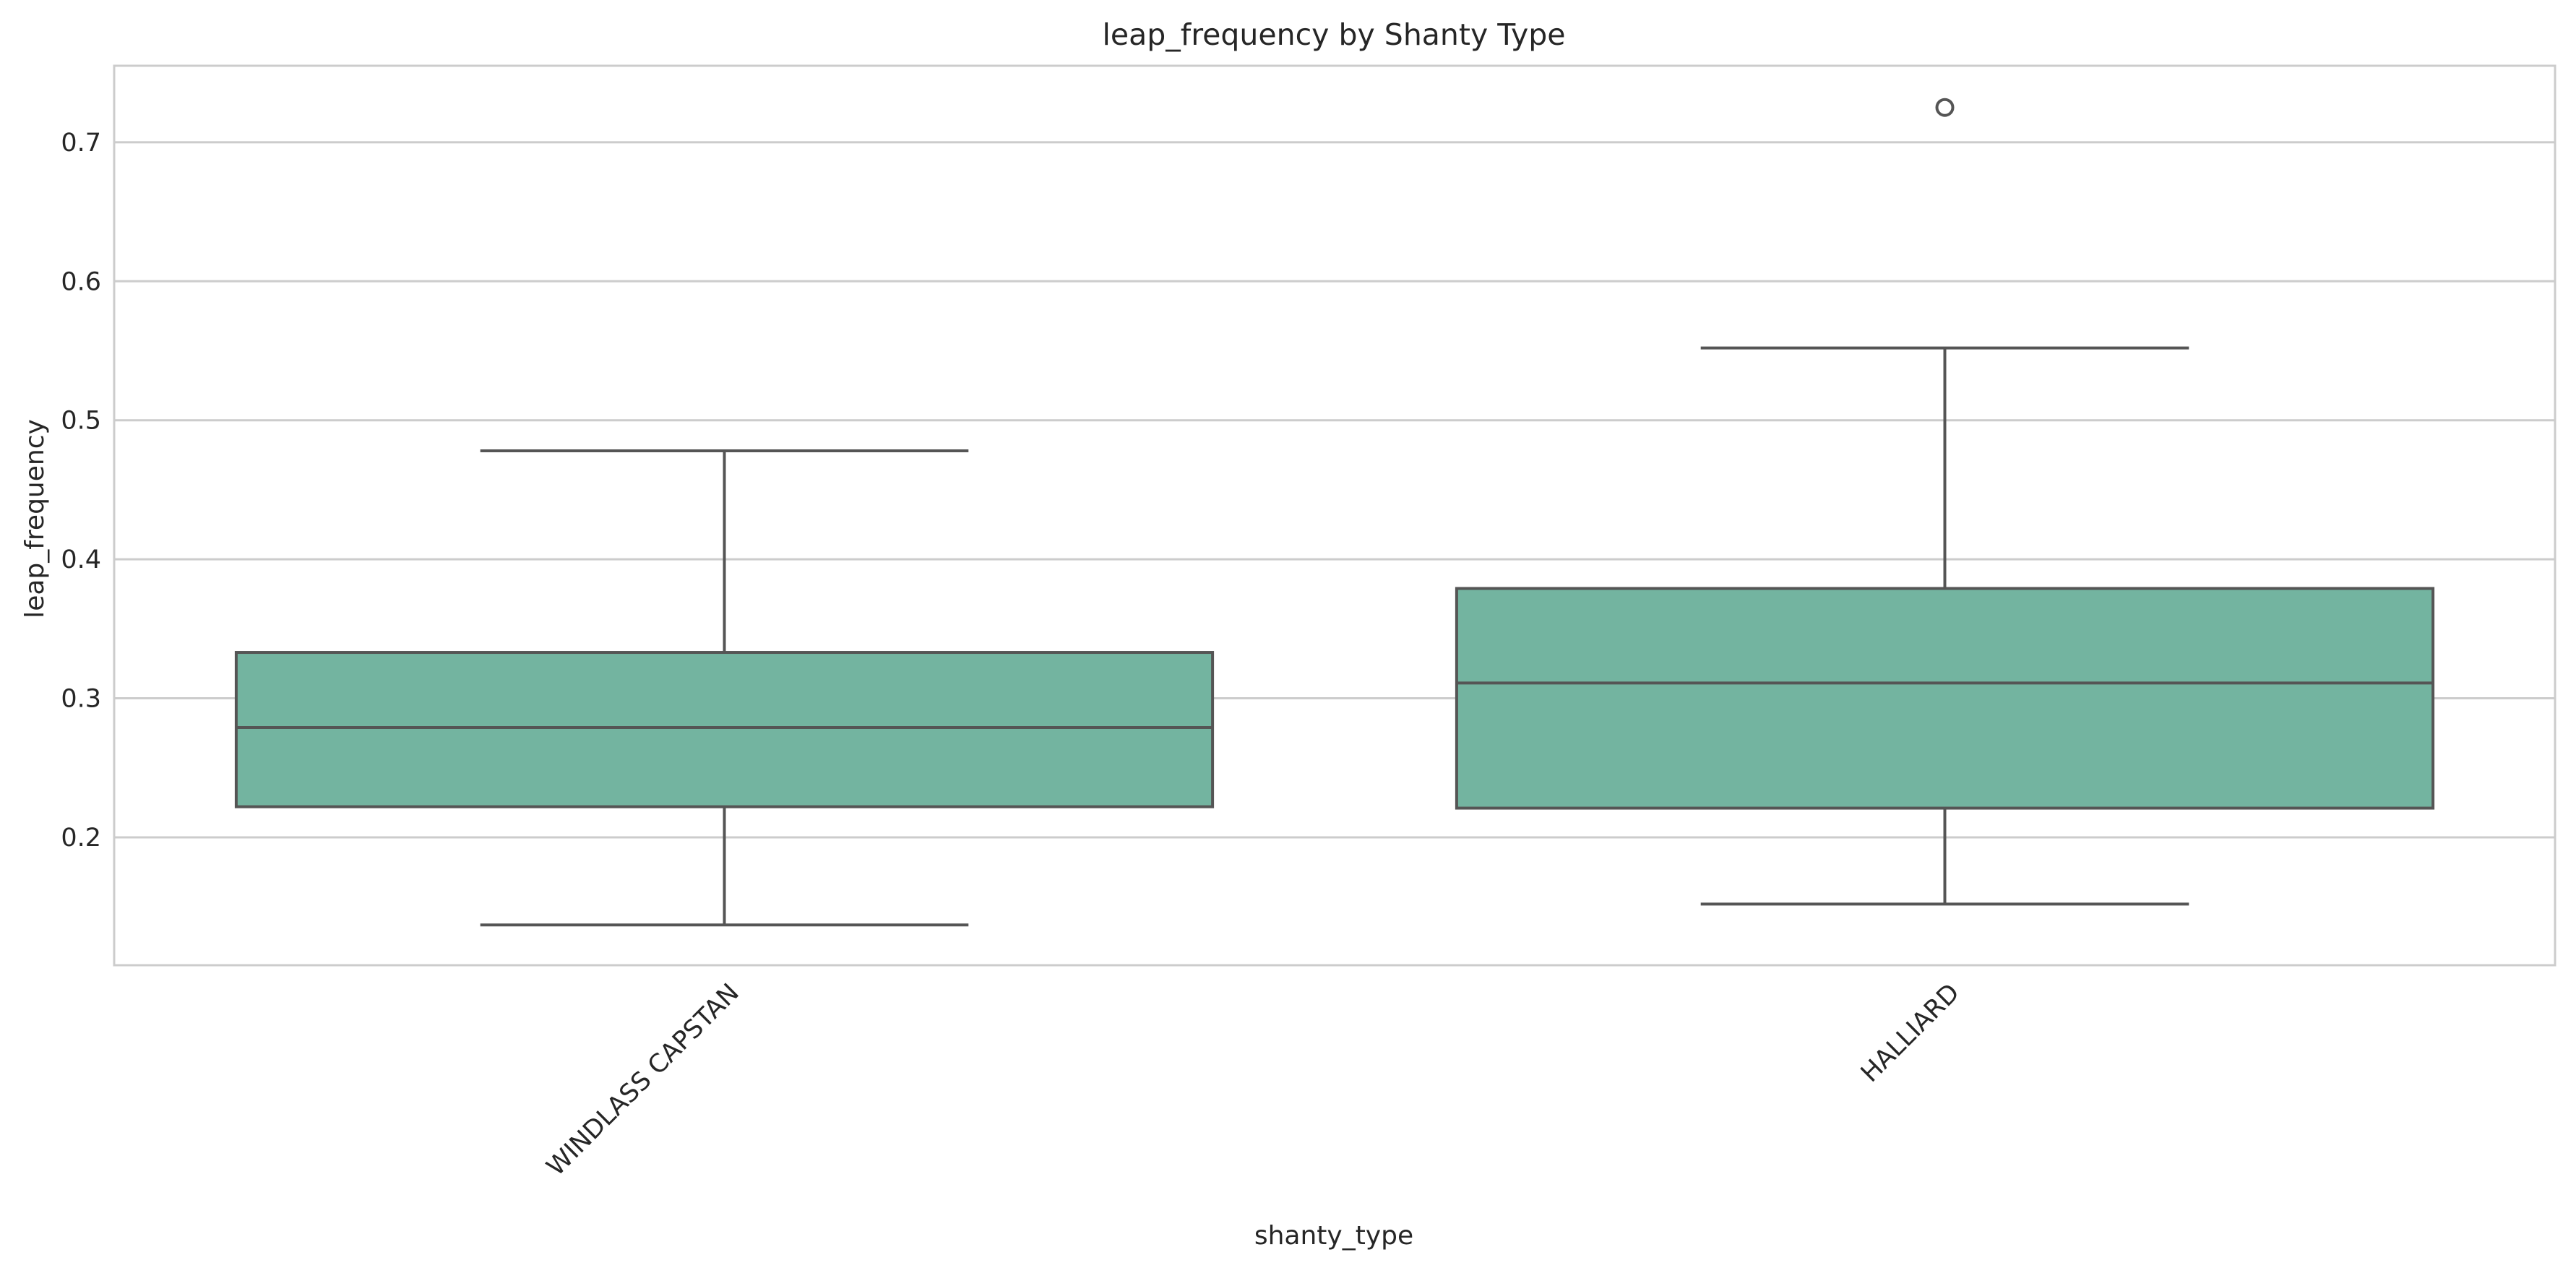 This screenshot has width=2576, height=1273. What do you see at coordinates (35, 518) in the screenshot?
I see `y-axis-label: leap_frequency` at bounding box center [35, 518].